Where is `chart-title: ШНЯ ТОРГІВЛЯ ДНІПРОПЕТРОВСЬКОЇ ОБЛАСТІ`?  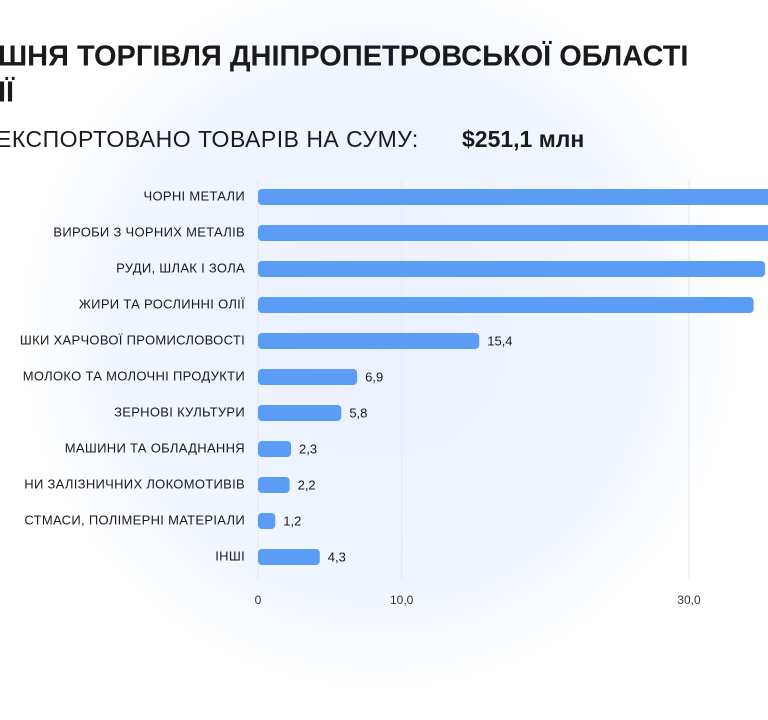
chart-title: ШНЯ ТОРГІВЛЯ ДНІПРОПЕТРОВСЬКОЇ ОБЛАСТІ is located at coordinates (344, 56).